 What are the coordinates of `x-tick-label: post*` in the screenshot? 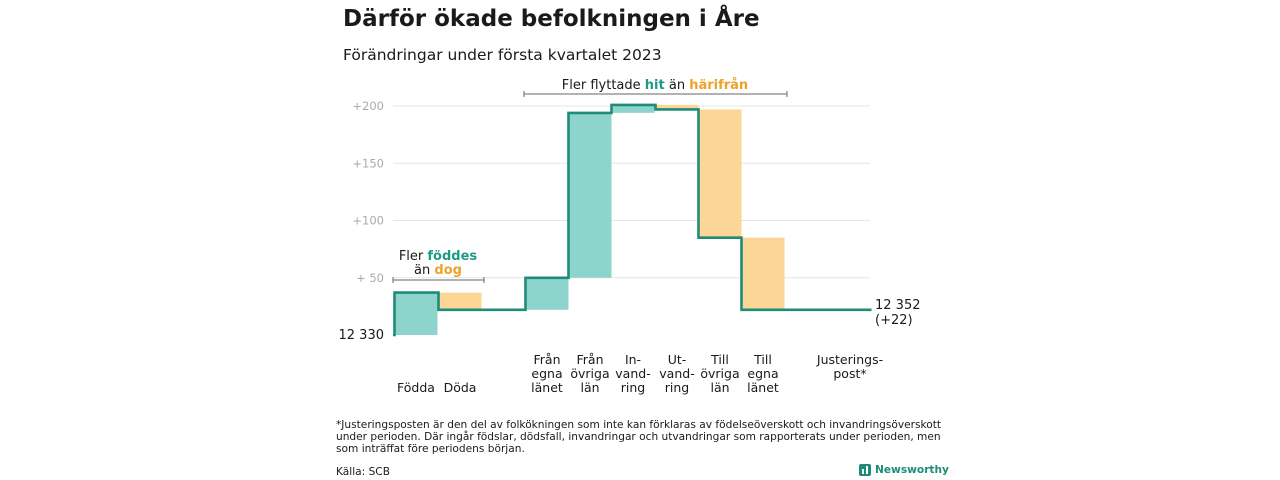 It's located at (849, 373).